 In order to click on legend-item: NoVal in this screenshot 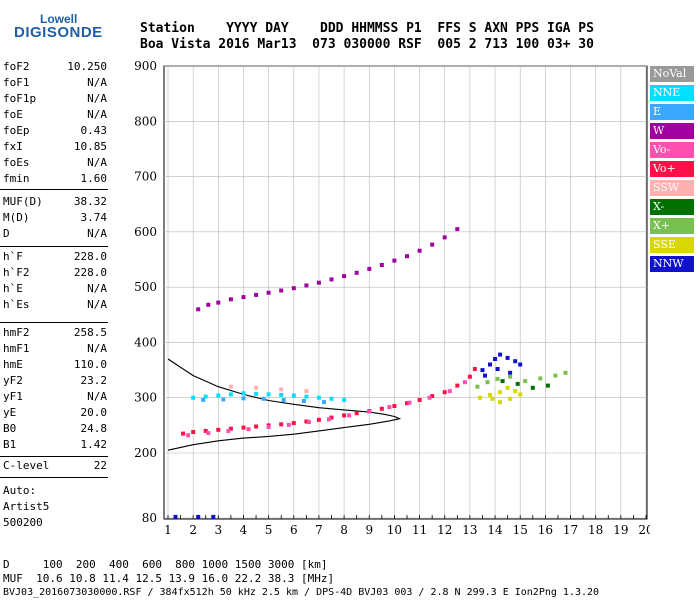, I will do `click(672, 74)`.